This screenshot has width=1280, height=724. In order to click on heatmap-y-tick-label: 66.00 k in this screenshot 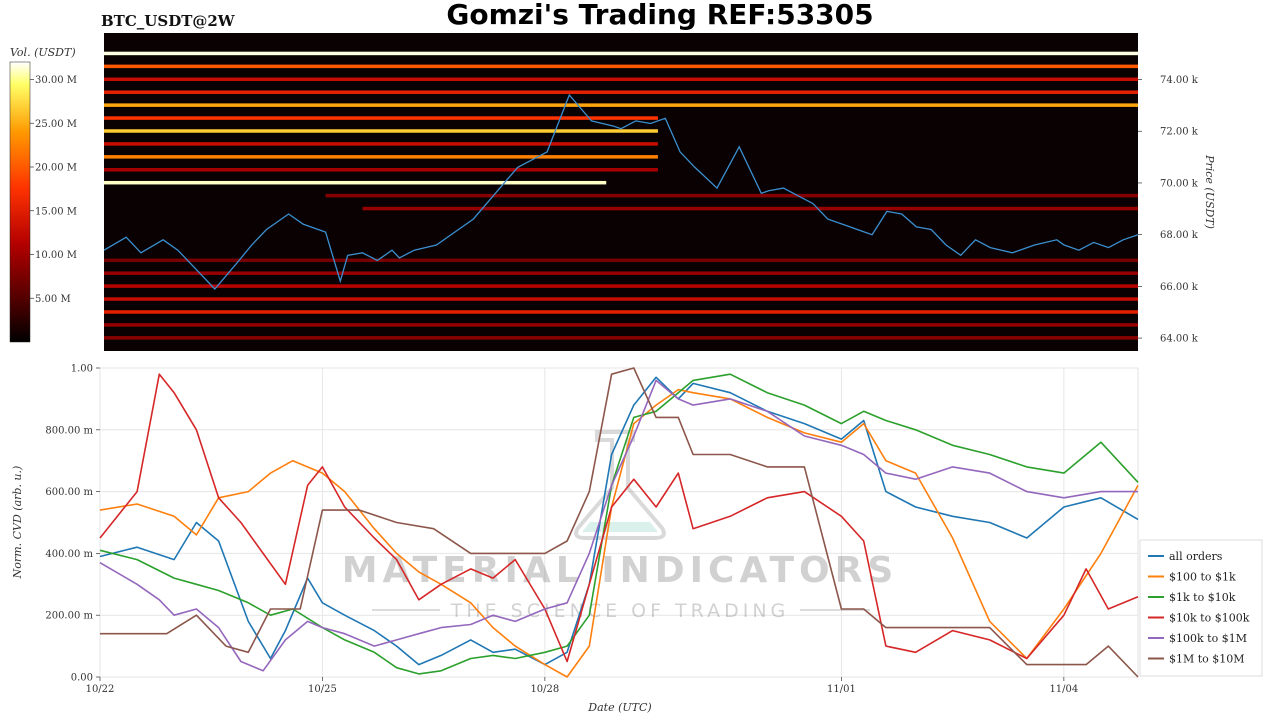, I will do `click(1179, 287)`.